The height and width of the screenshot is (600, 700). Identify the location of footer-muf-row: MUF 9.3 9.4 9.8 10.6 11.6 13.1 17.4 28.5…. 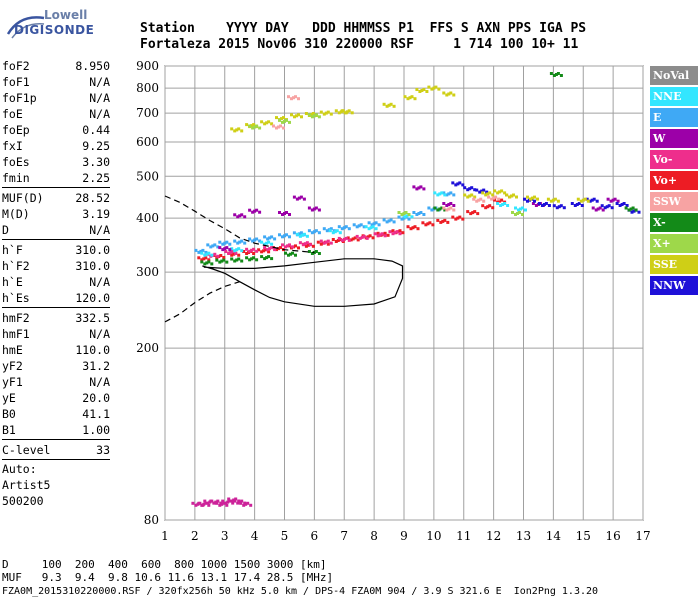
(168, 577).